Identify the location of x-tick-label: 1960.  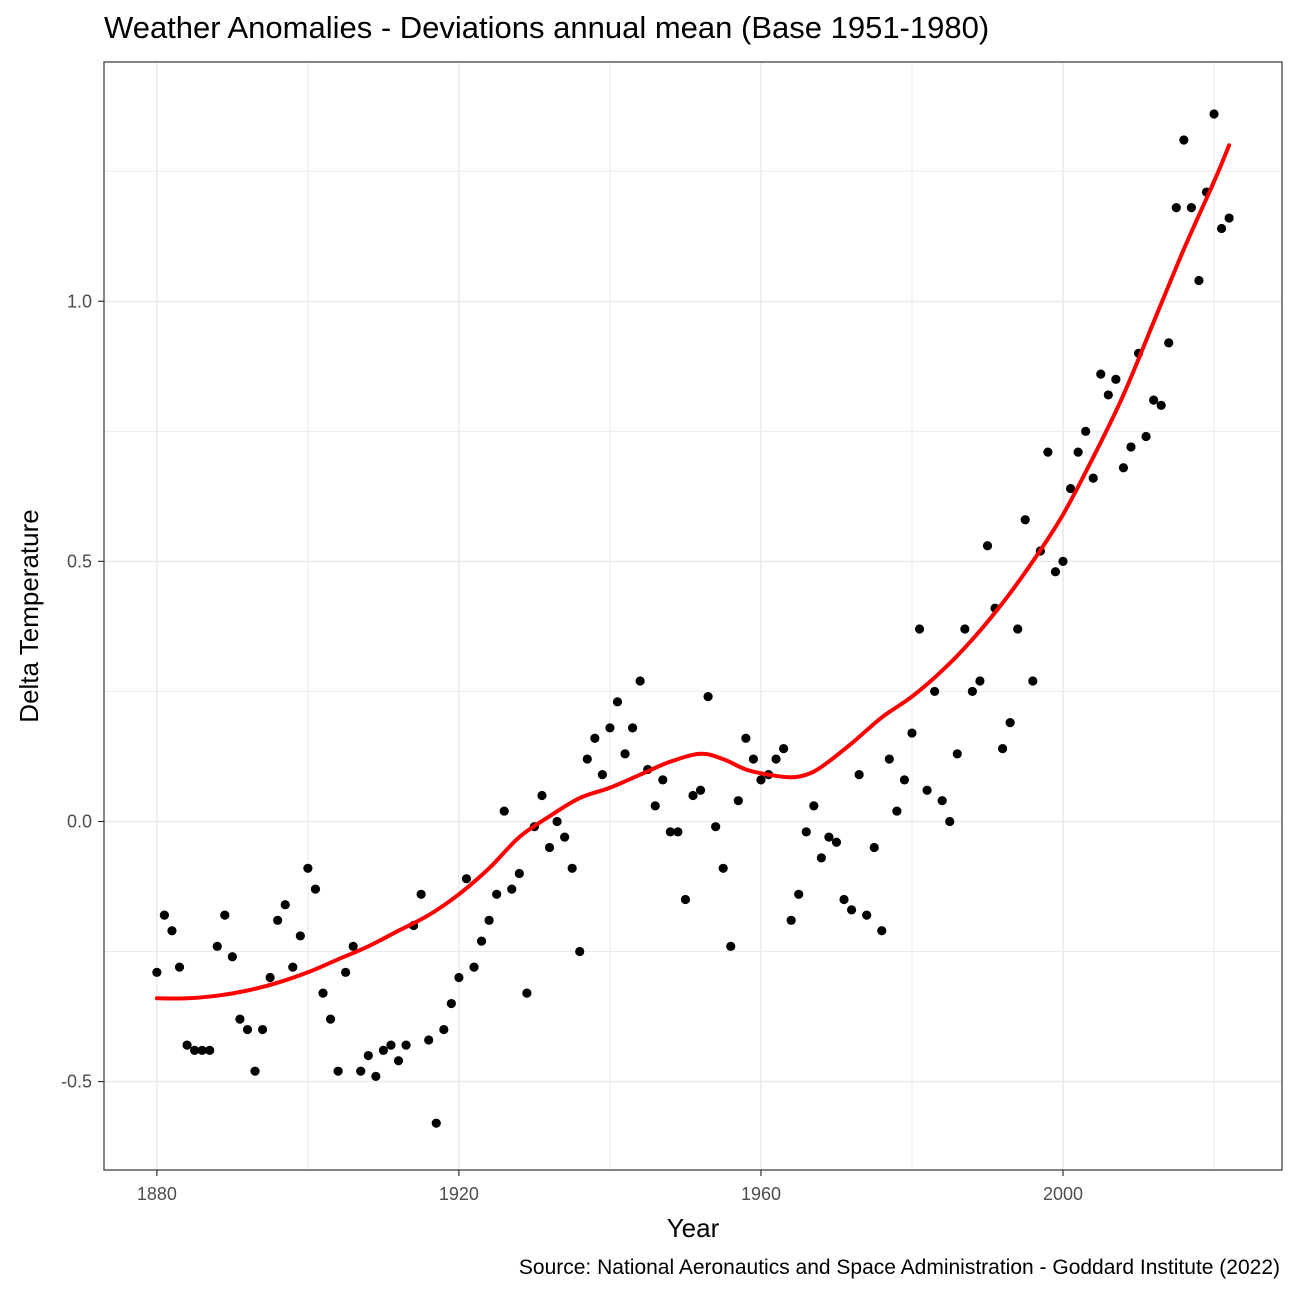
(761, 1194).